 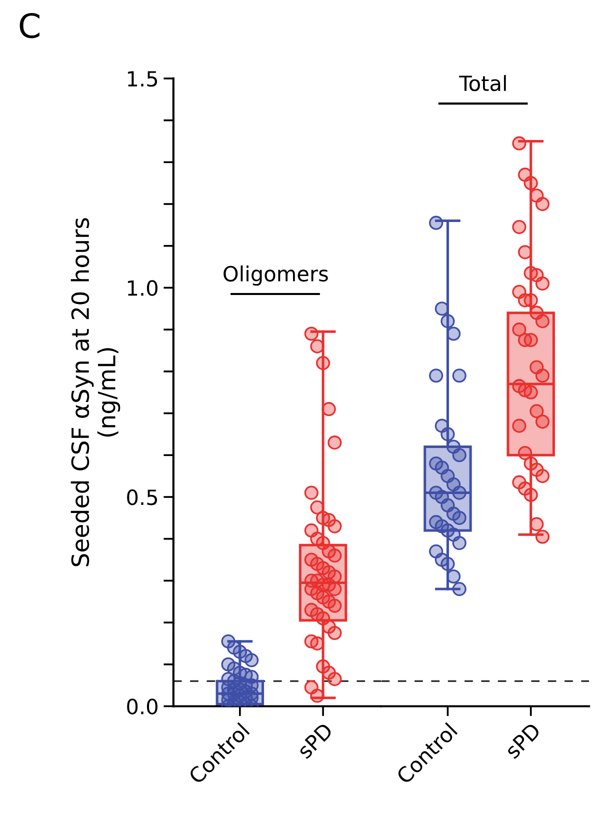 What do you see at coordinates (143, 288) in the screenshot?
I see `y-tick-label: 1.0` at bounding box center [143, 288].